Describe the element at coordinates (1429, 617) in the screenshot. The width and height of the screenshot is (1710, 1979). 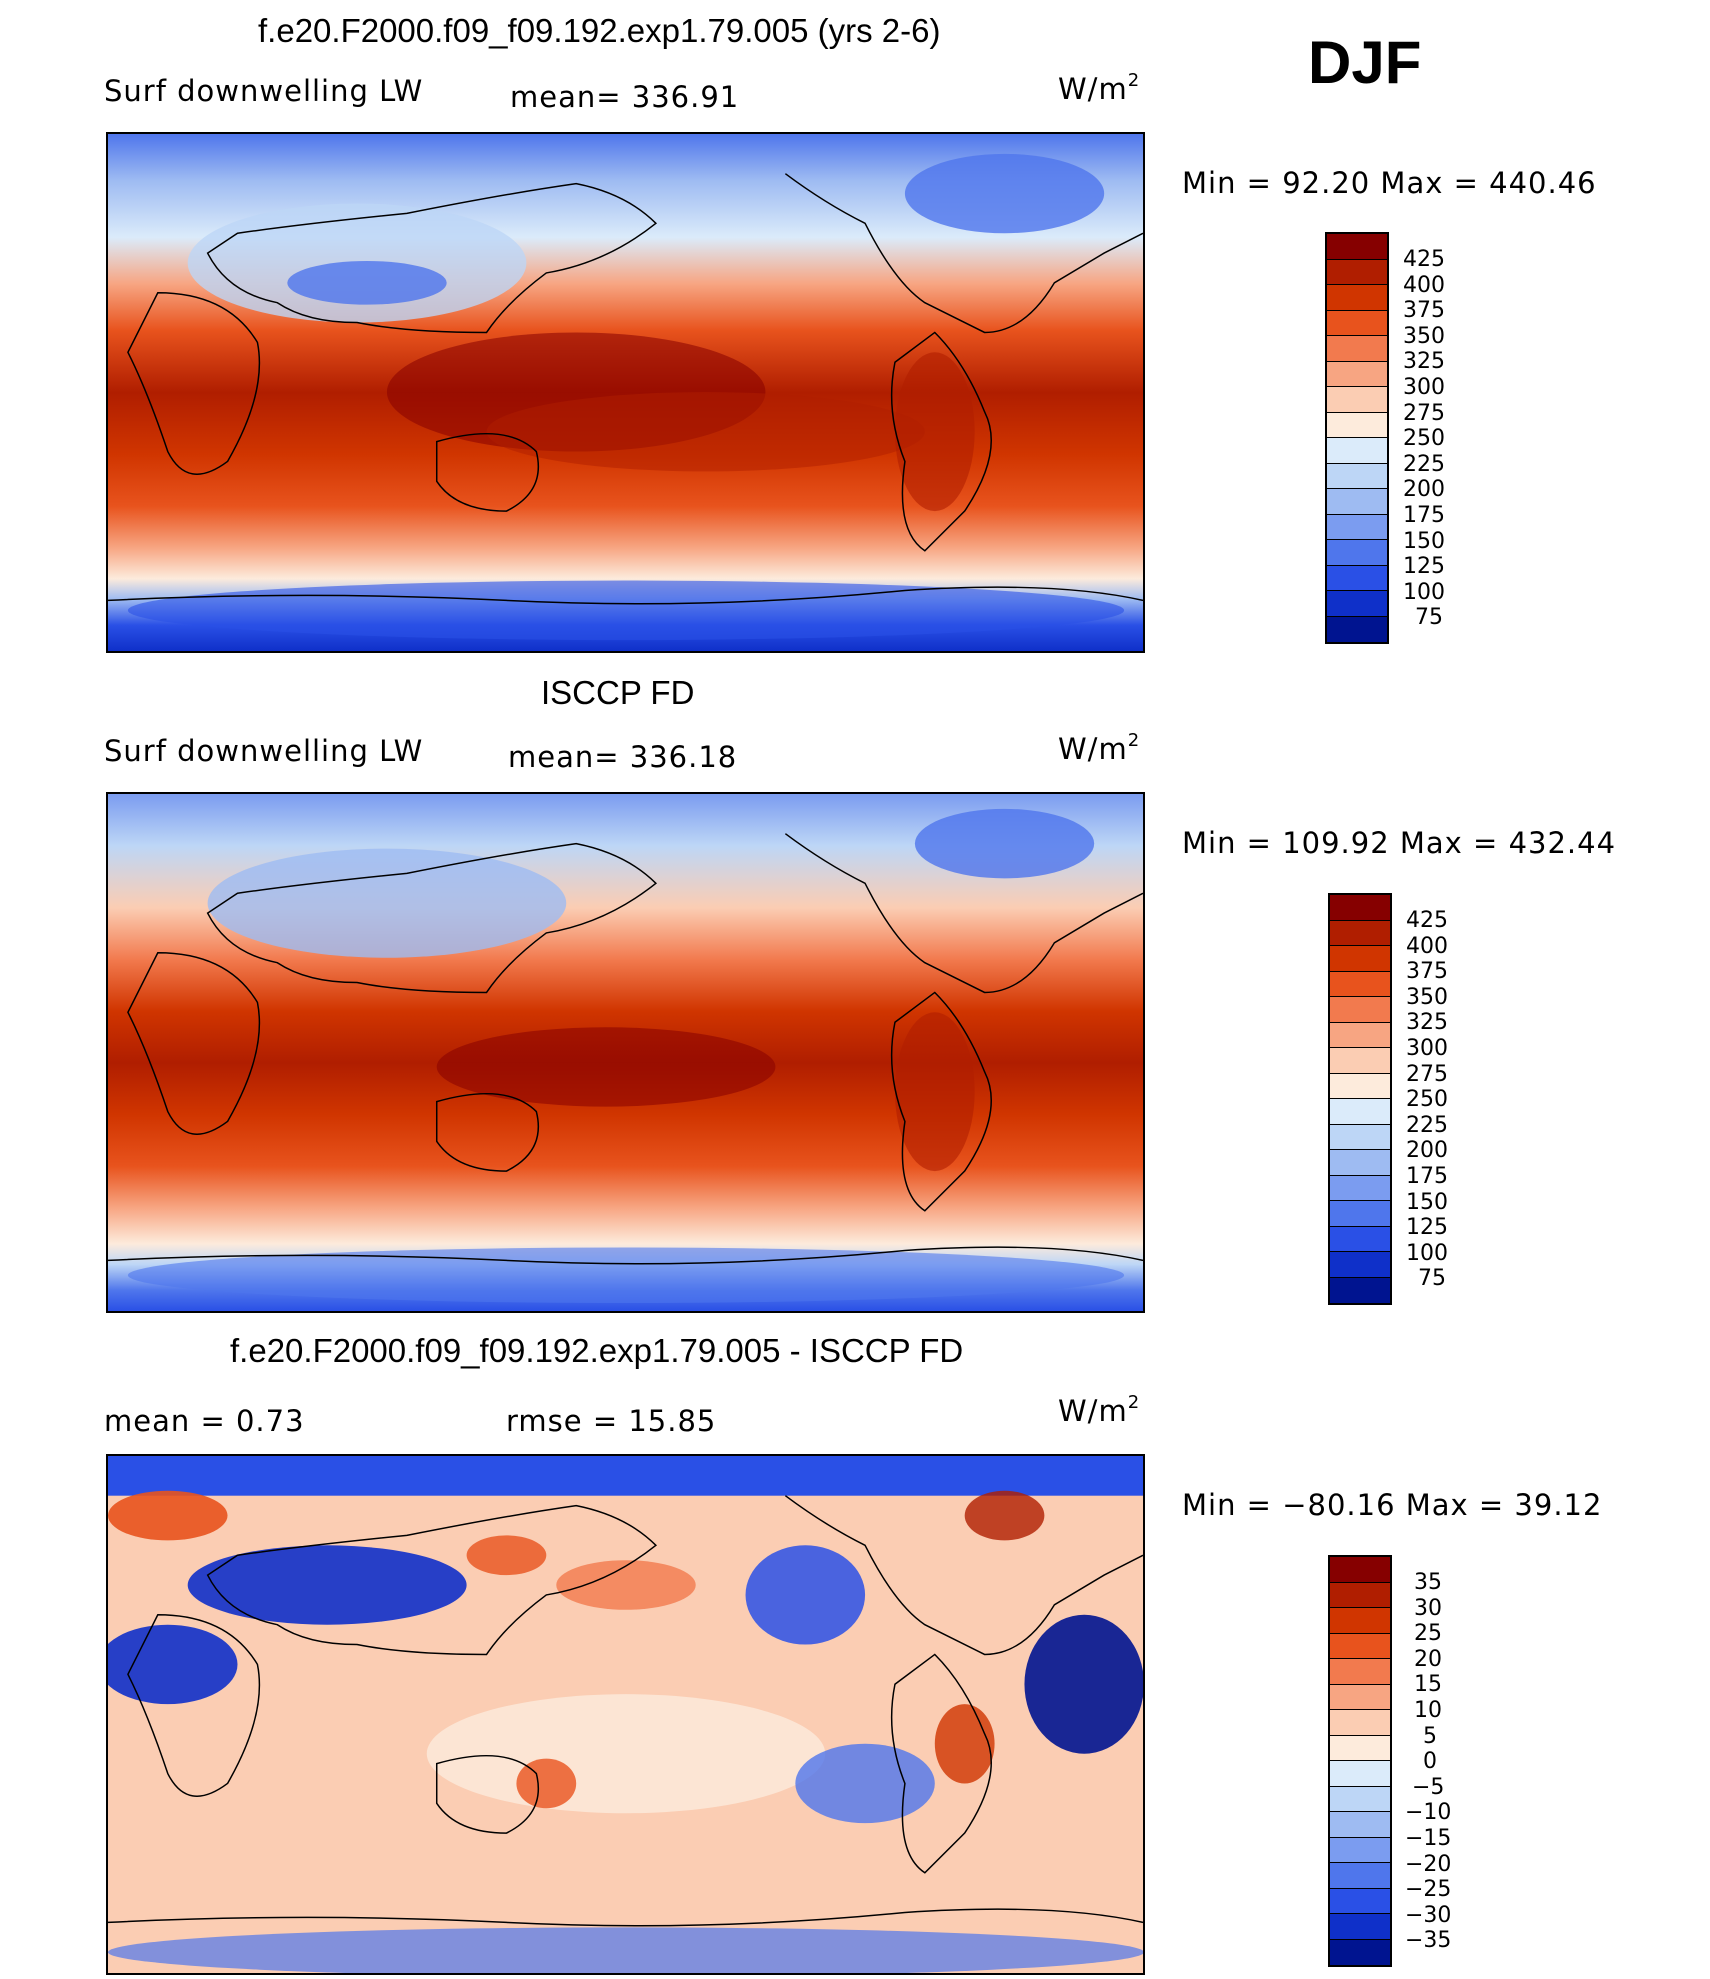
I see `panel1-tick: 75` at that location.